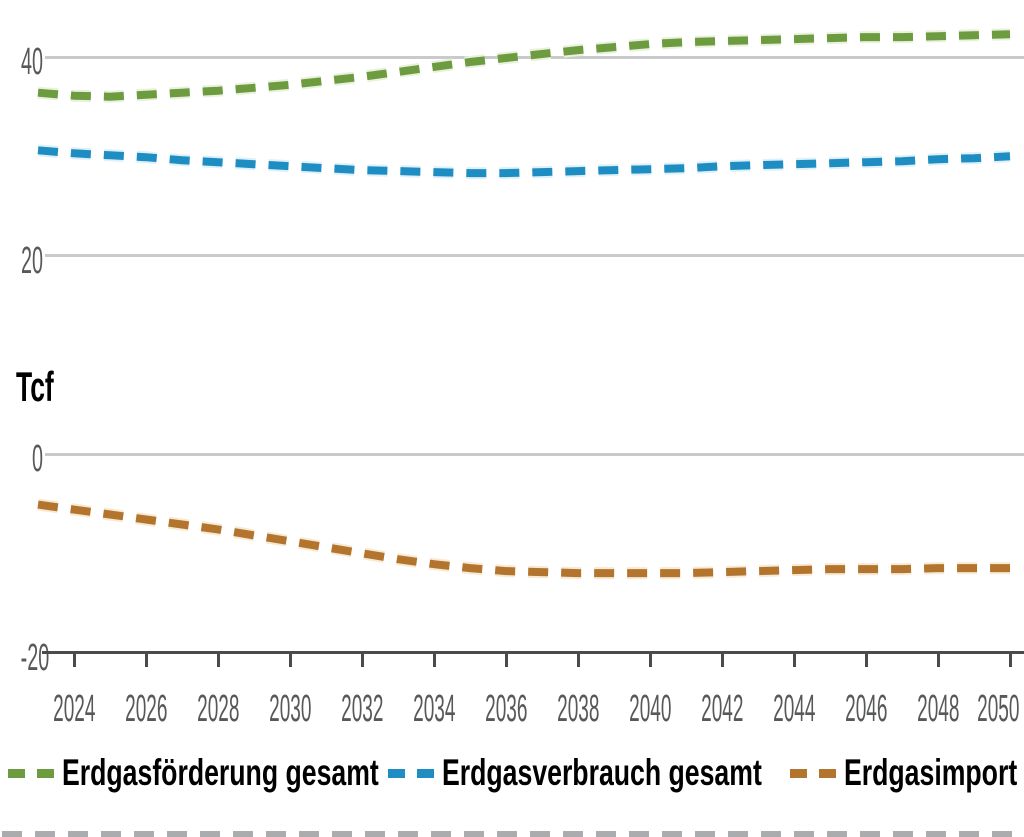 Image resolution: width=1024 pixels, height=837 pixels. What do you see at coordinates (533, 652) in the screenshot?
I see `x-axis-line` at bounding box center [533, 652].